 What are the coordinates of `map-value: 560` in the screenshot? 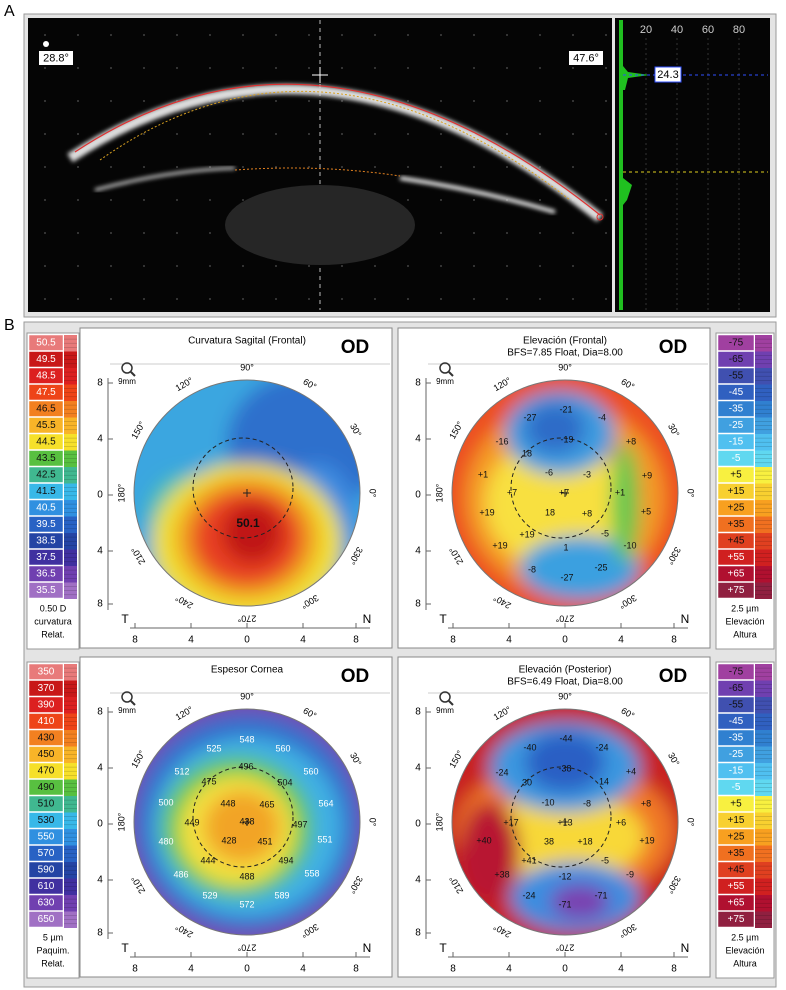 It's located at (282, 748).